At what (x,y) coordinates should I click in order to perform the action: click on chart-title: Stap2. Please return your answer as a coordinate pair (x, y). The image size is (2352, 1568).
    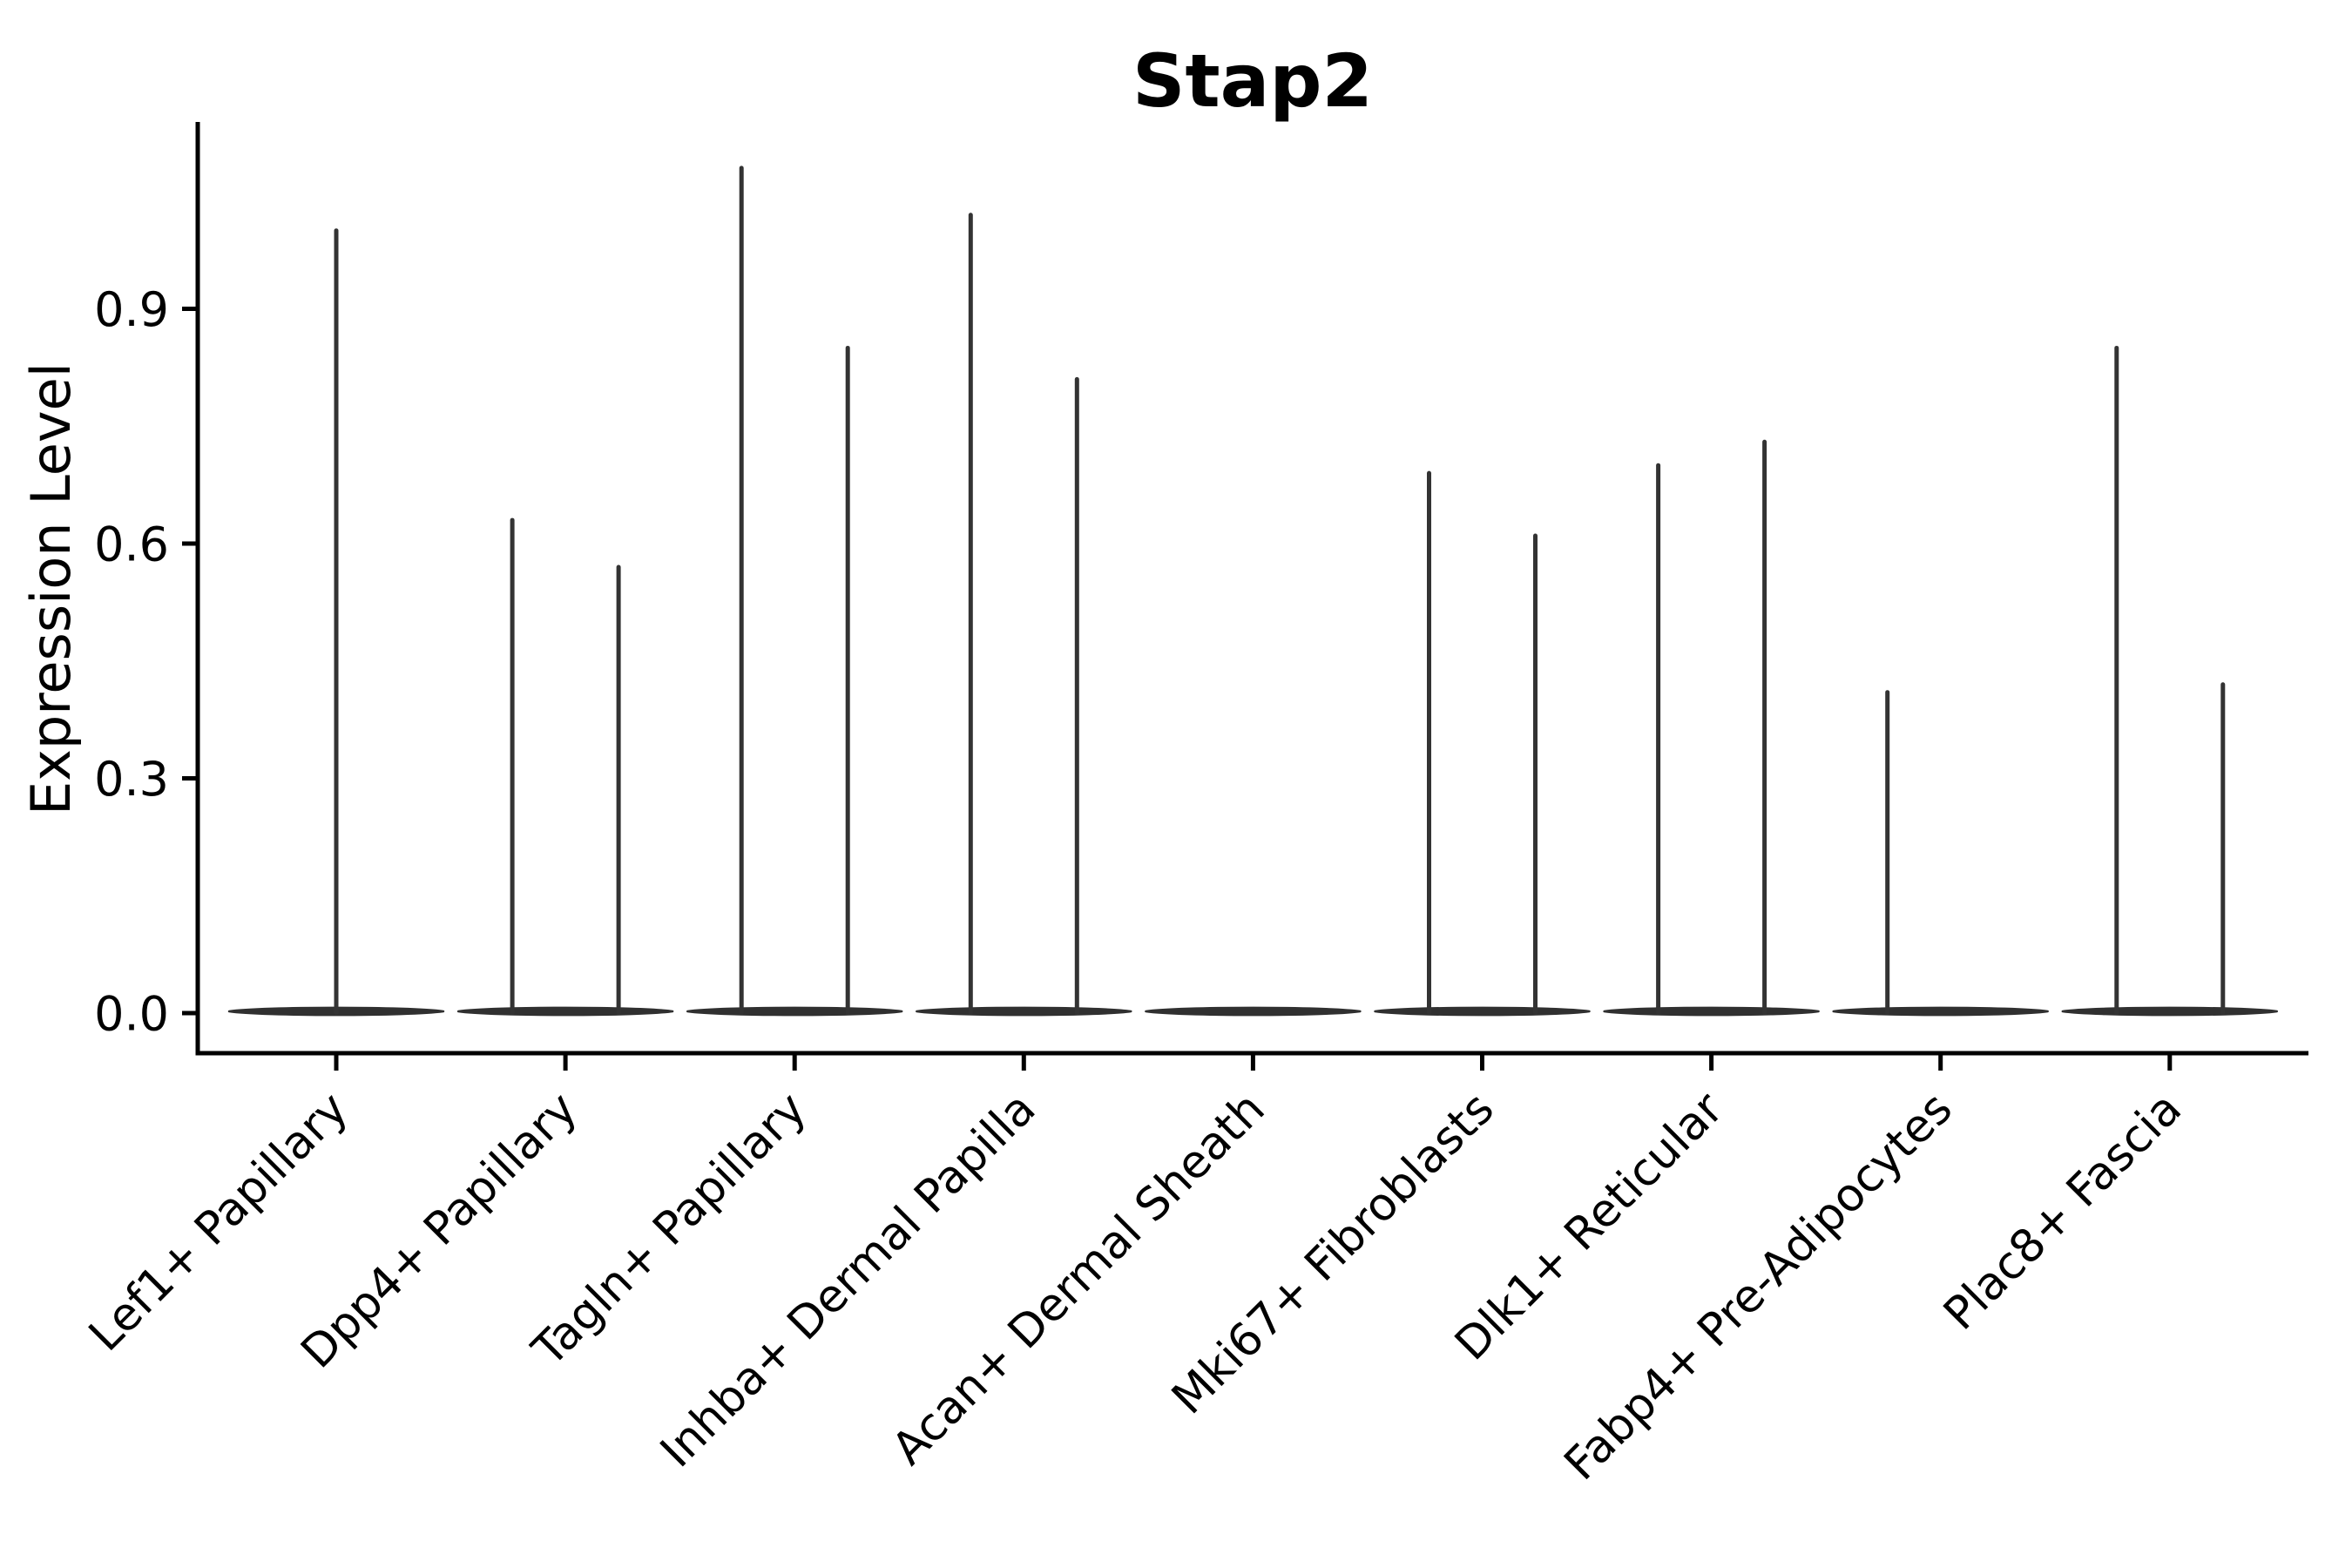
    Looking at the image, I should click on (1252, 81).